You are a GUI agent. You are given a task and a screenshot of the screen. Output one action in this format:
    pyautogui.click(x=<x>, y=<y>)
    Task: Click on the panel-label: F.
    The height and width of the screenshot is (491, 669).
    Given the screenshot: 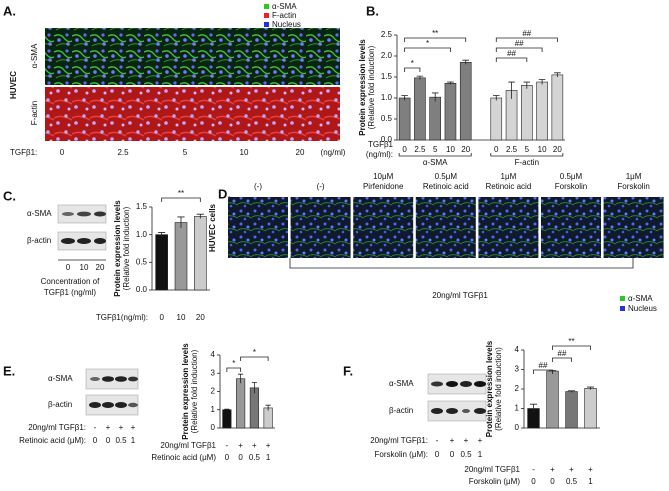 What is the action you would take?
    pyautogui.click(x=348, y=370)
    